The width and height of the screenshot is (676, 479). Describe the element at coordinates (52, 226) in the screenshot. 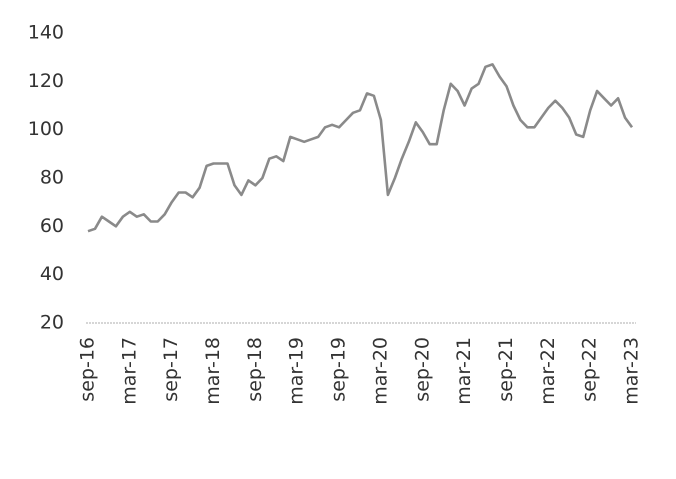

I see `y-tick-label: 60` at that location.